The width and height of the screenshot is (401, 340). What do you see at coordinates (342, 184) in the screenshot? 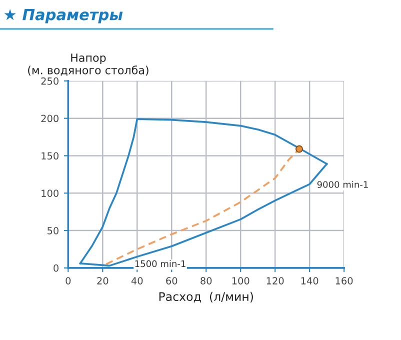
I see `annotation: 9000 min-1` at bounding box center [342, 184].